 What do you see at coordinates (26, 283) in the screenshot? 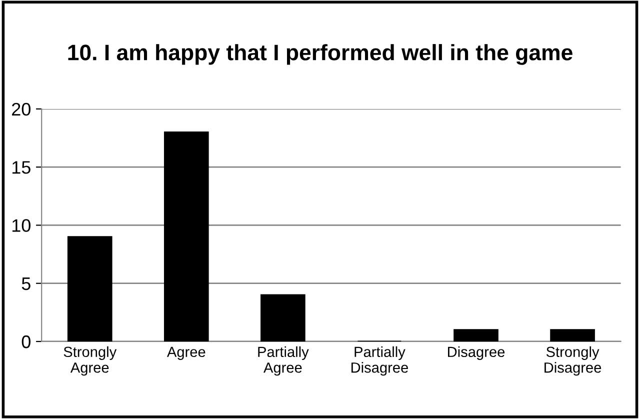
I see `y-tick-label: 5` at bounding box center [26, 283].